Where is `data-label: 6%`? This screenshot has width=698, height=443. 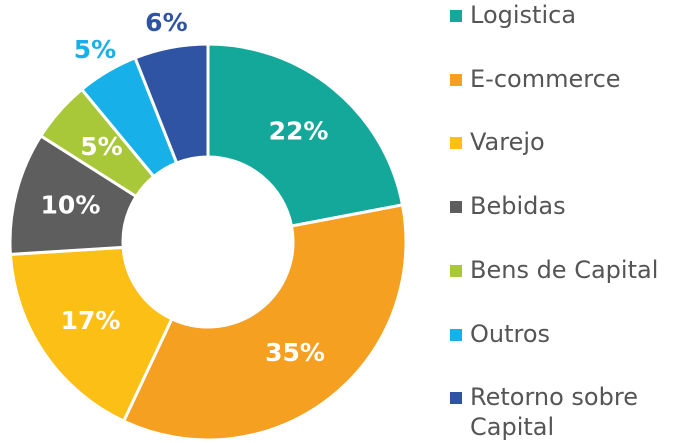 data-label: 6% is located at coordinates (166, 22).